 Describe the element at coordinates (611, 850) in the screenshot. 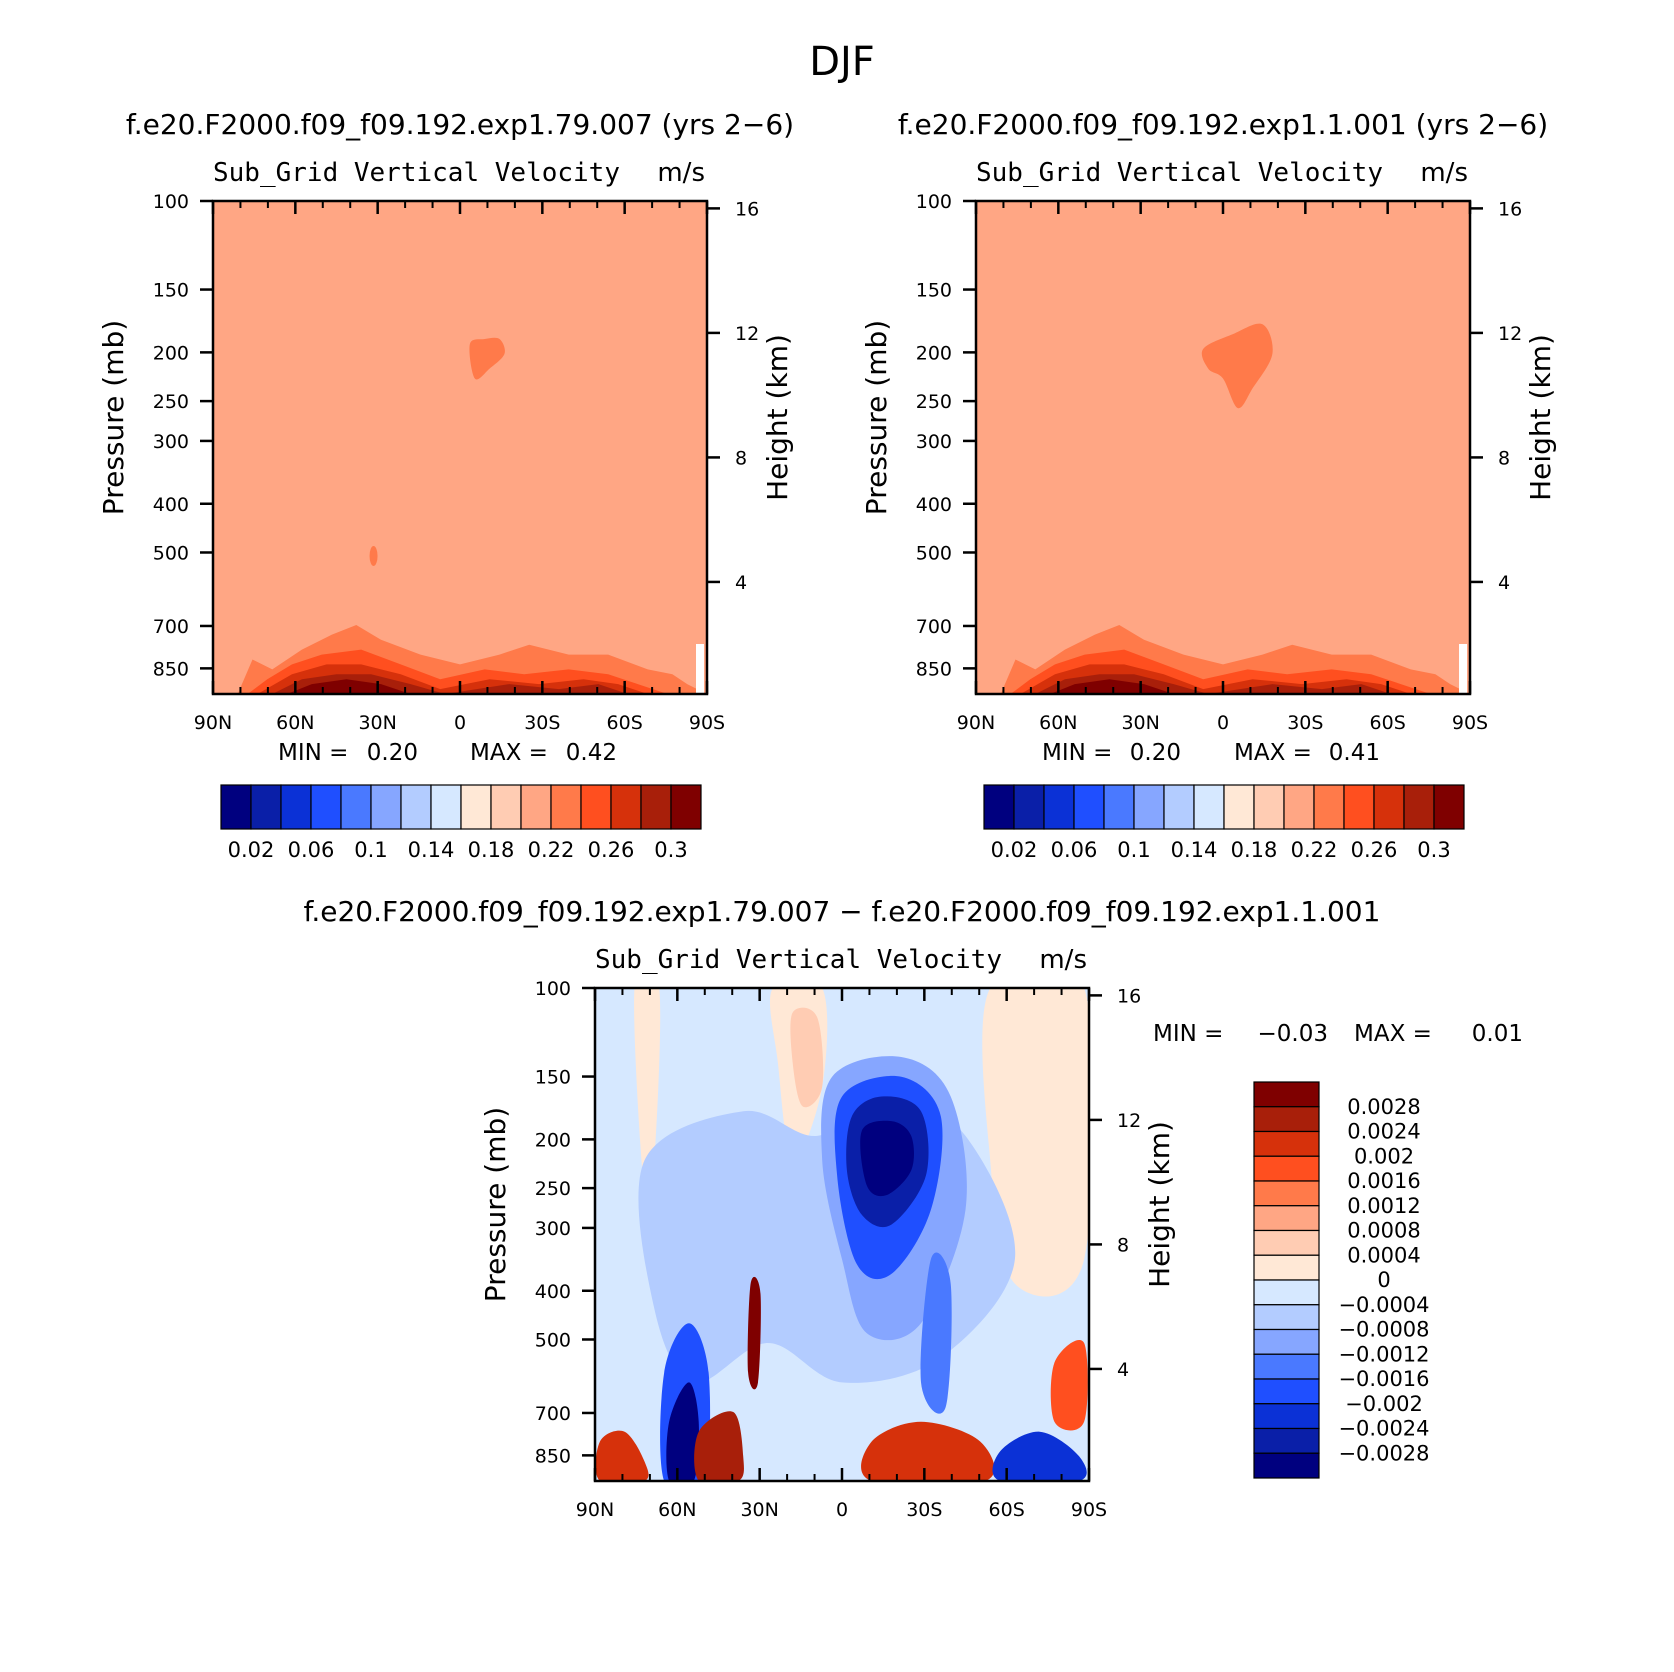

I see `colorbar-label: 0.26` at that location.